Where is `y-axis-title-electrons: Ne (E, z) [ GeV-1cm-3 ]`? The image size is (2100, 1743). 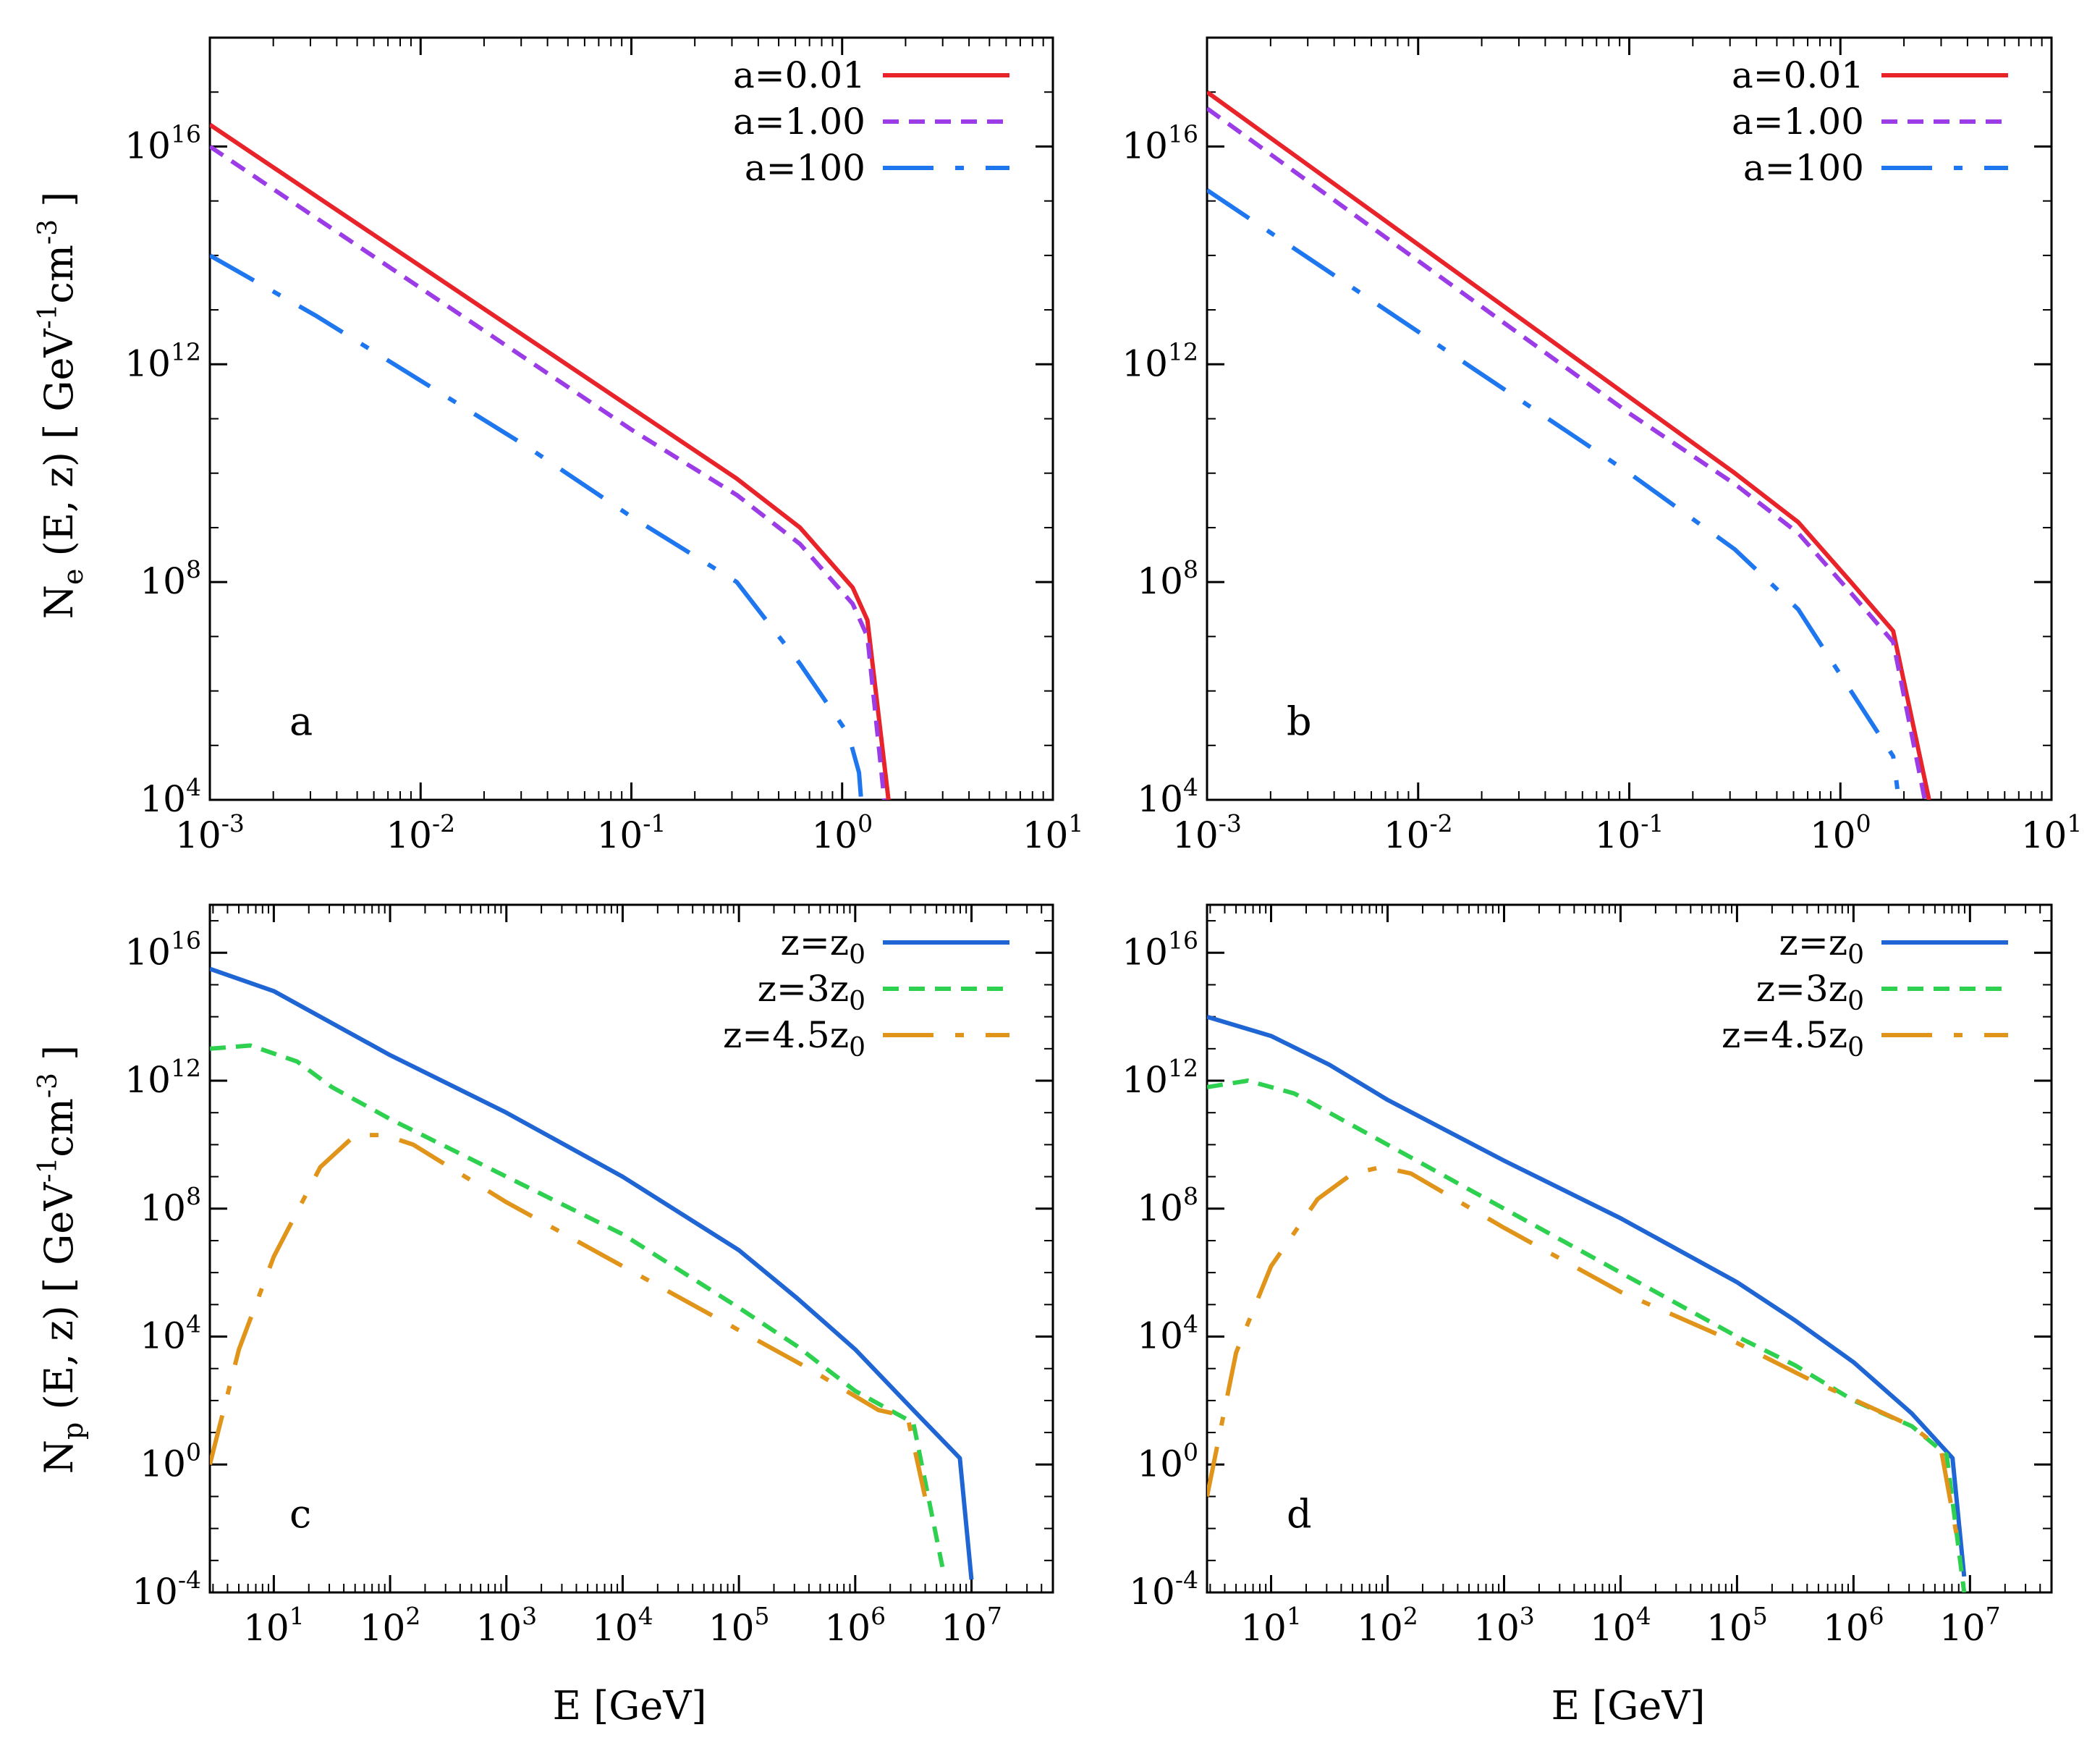 y-axis-title-electrons: Ne (E, z) [ GeV-1cm-3 ] is located at coordinates (61, 406).